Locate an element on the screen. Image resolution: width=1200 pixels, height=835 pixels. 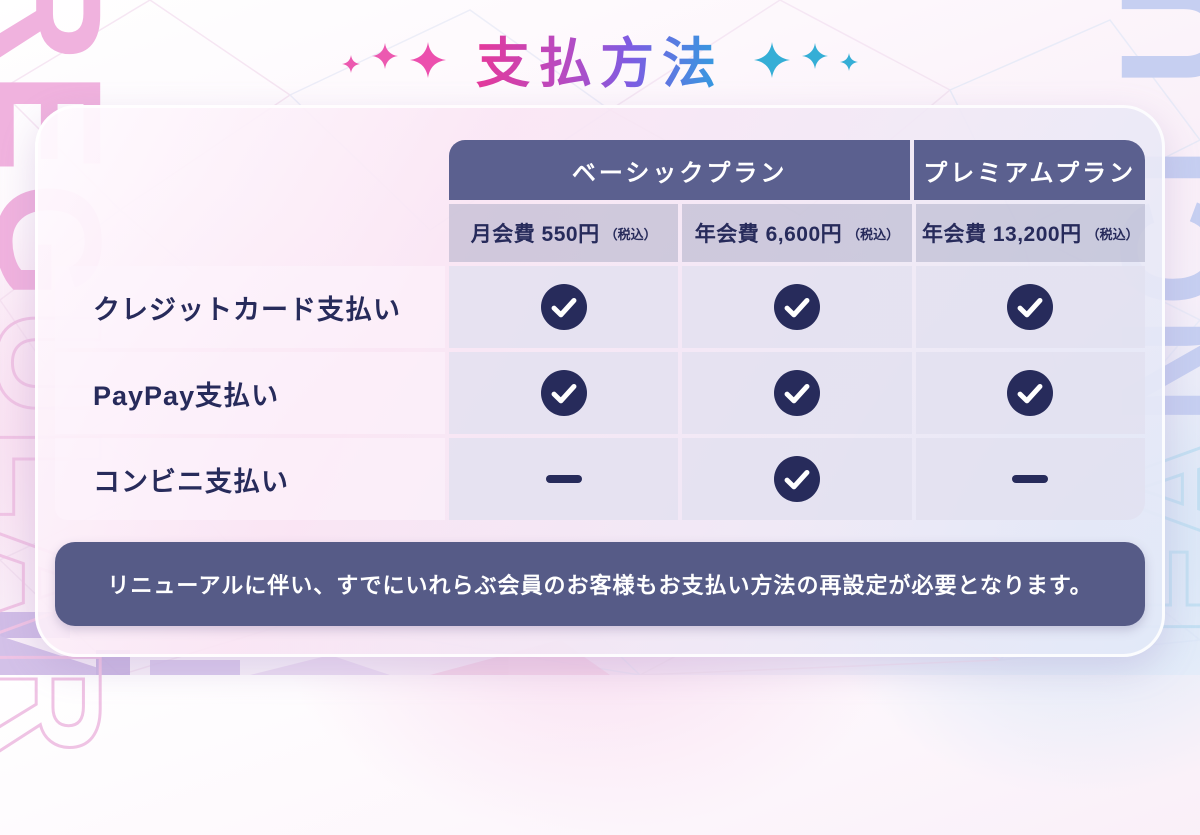
plan-header-row: ベーシックプラン プレミアムプラン is located at coordinates (600, 170).